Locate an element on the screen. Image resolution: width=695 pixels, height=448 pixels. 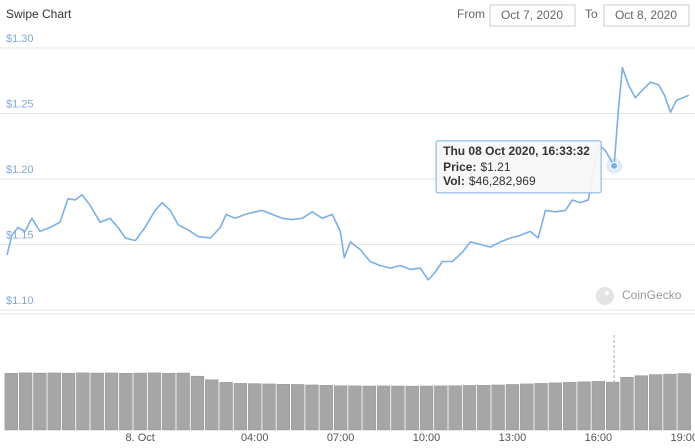
watermark: CoinGecko is located at coordinates (639, 296).